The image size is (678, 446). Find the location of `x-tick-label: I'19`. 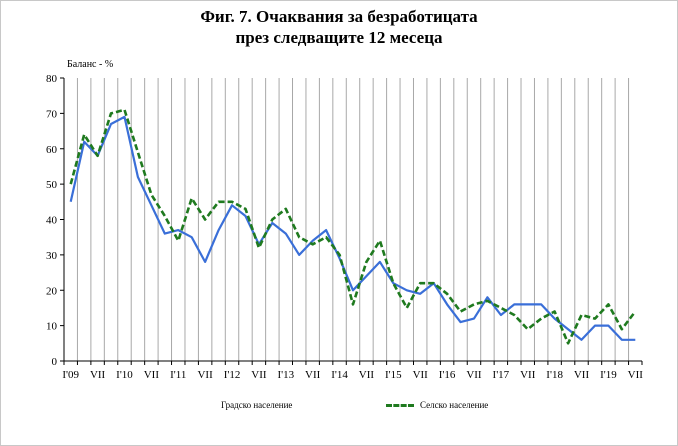

x-tick-label: I'19 is located at coordinates (608, 375).